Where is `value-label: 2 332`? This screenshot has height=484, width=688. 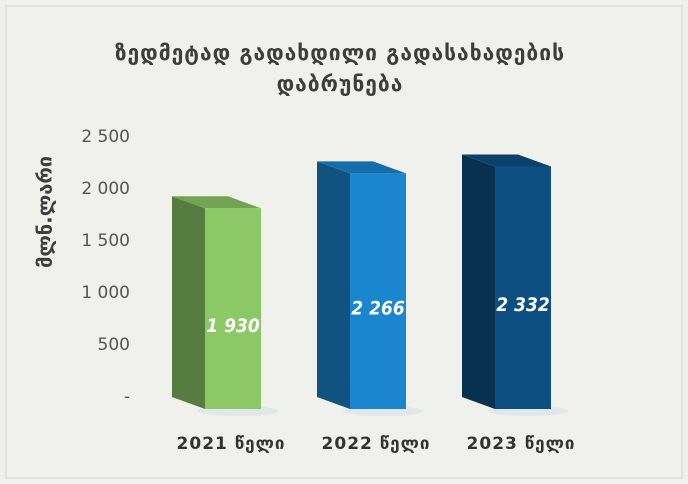
value-label: 2 332 is located at coordinates (523, 305).